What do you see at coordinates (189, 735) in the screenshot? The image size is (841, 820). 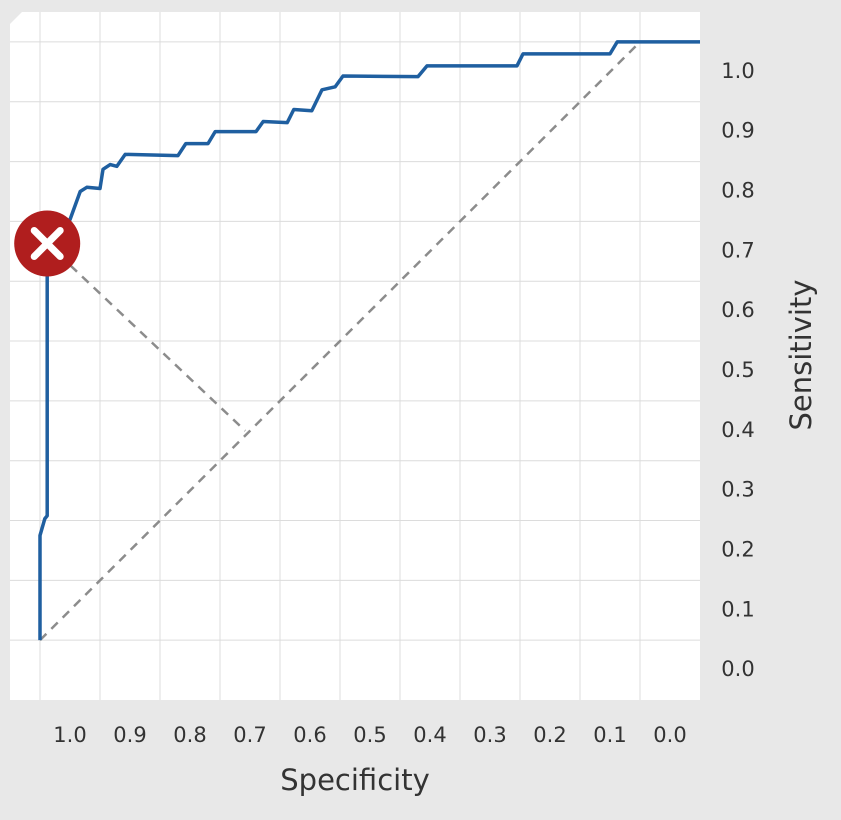 I see `x-tick-label: 0.8` at bounding box center [189, 735].